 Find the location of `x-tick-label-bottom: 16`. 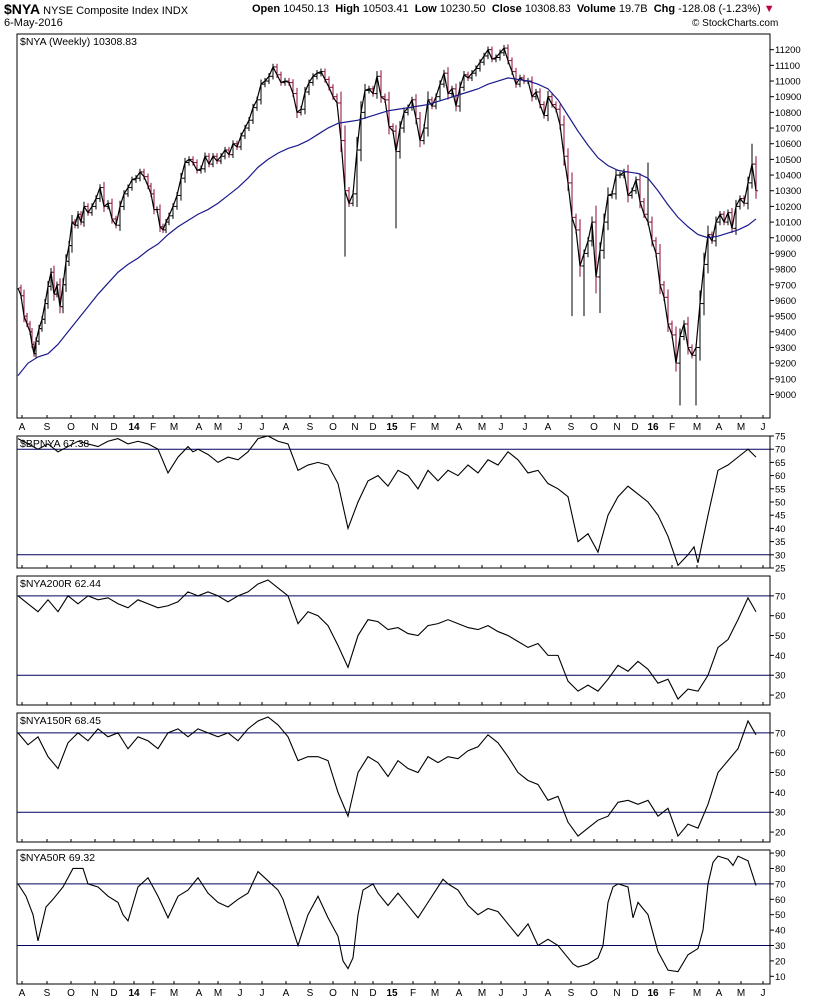

x-tick-label-bottom: 16 is located at coordinates (653, 993).